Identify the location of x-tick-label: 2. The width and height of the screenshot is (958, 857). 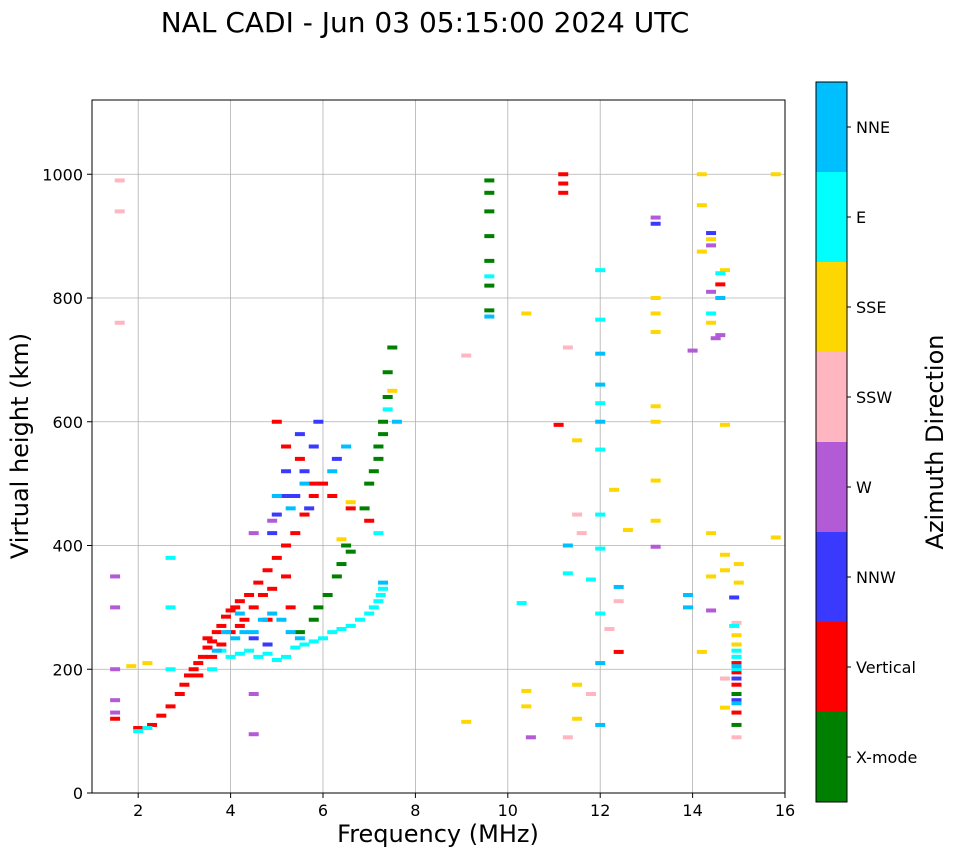
(138, 810).